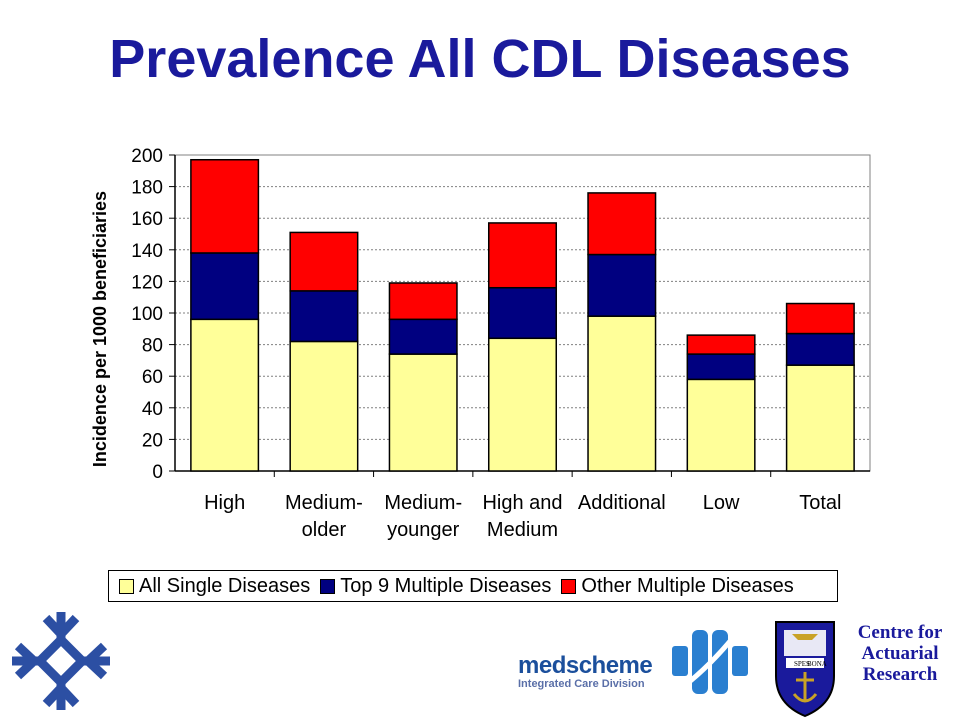 This screenshot has height=720, width=960. I want to click on medscheme-logo: medscheme Integrated Care Division, so click(585, 671).